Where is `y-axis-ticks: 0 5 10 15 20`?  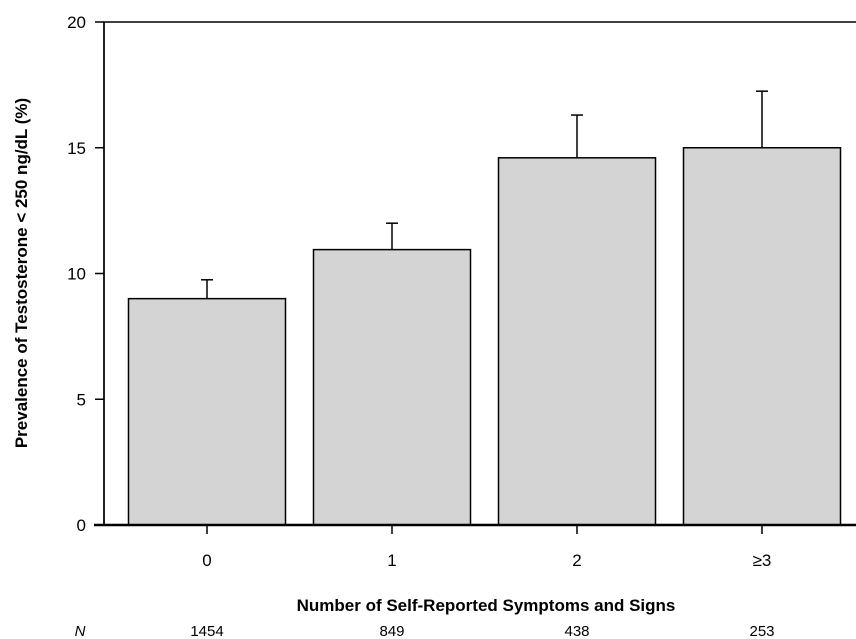 y-axis-ticks: 0 5 10 15 20 is located at coordinates (85, 274).